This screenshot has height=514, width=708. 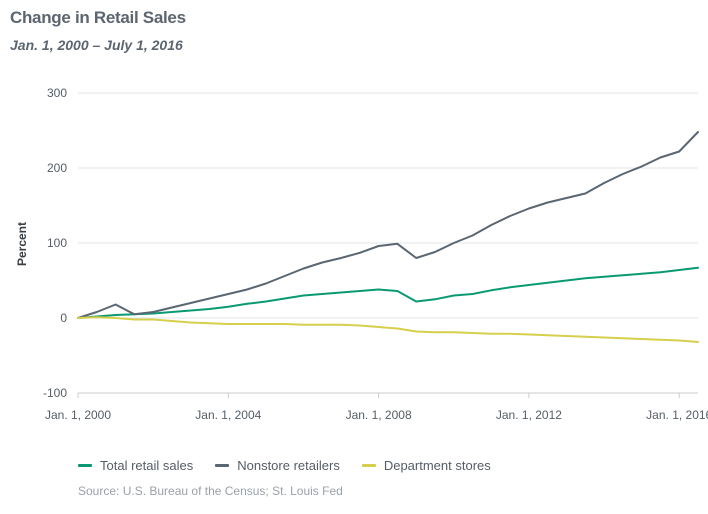 I want to click on legend-label: Total retail sales, so click(x=147, y=465).